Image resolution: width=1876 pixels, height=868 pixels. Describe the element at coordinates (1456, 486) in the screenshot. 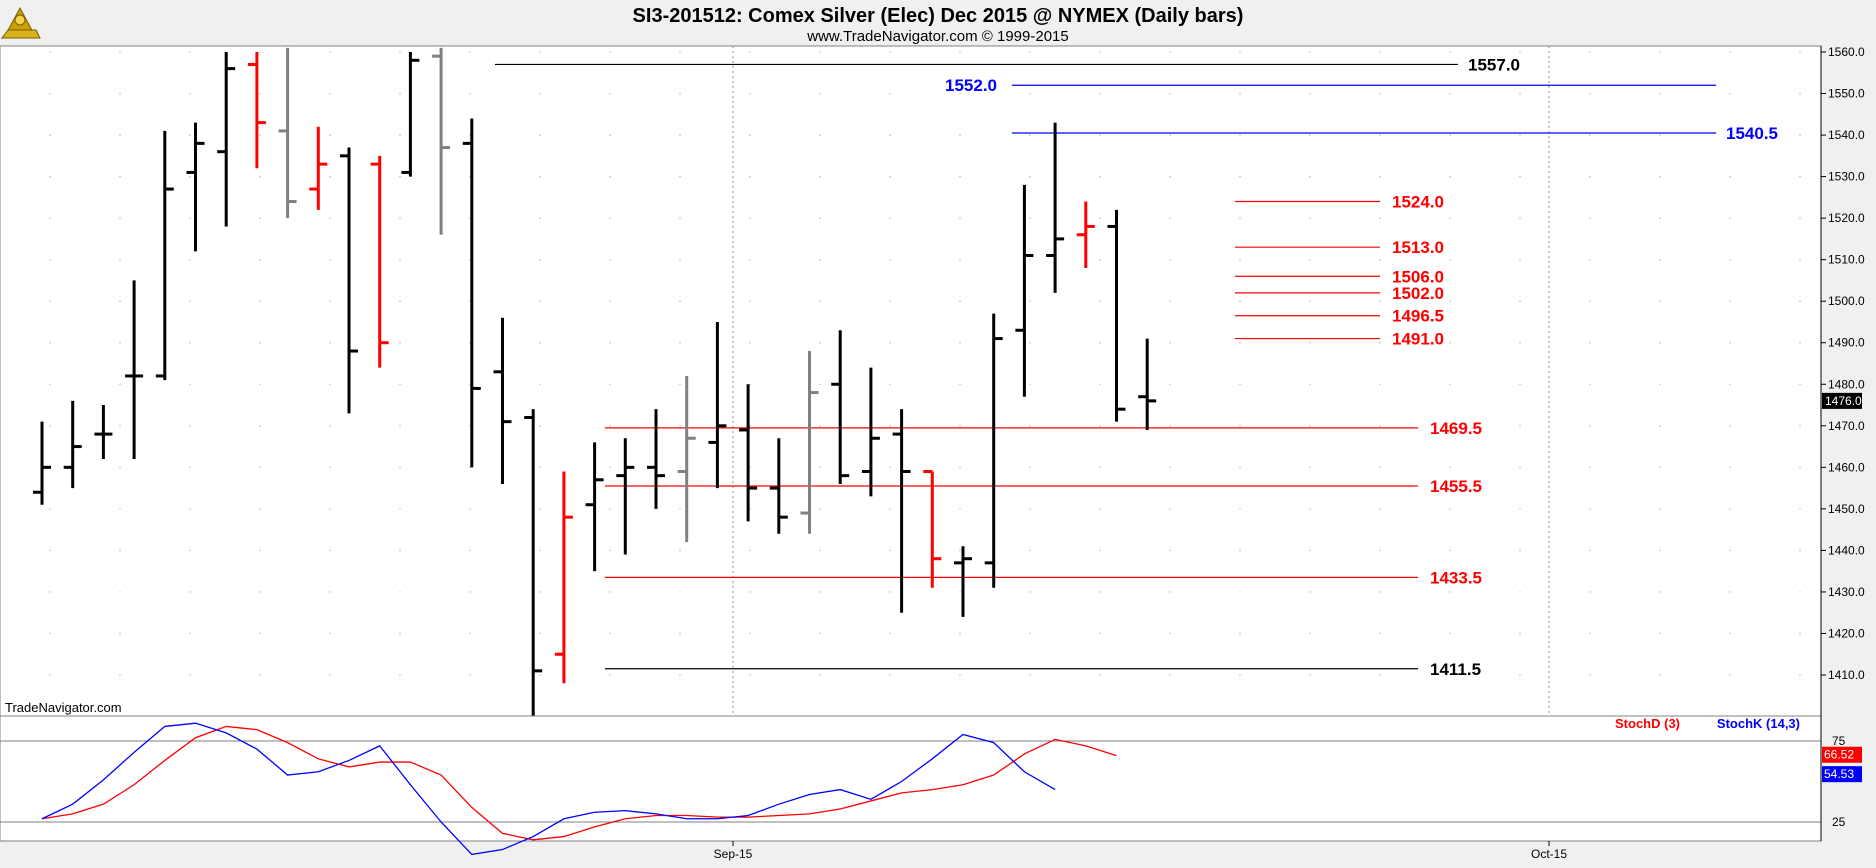

I see `level-label: 1455.5` at that location.